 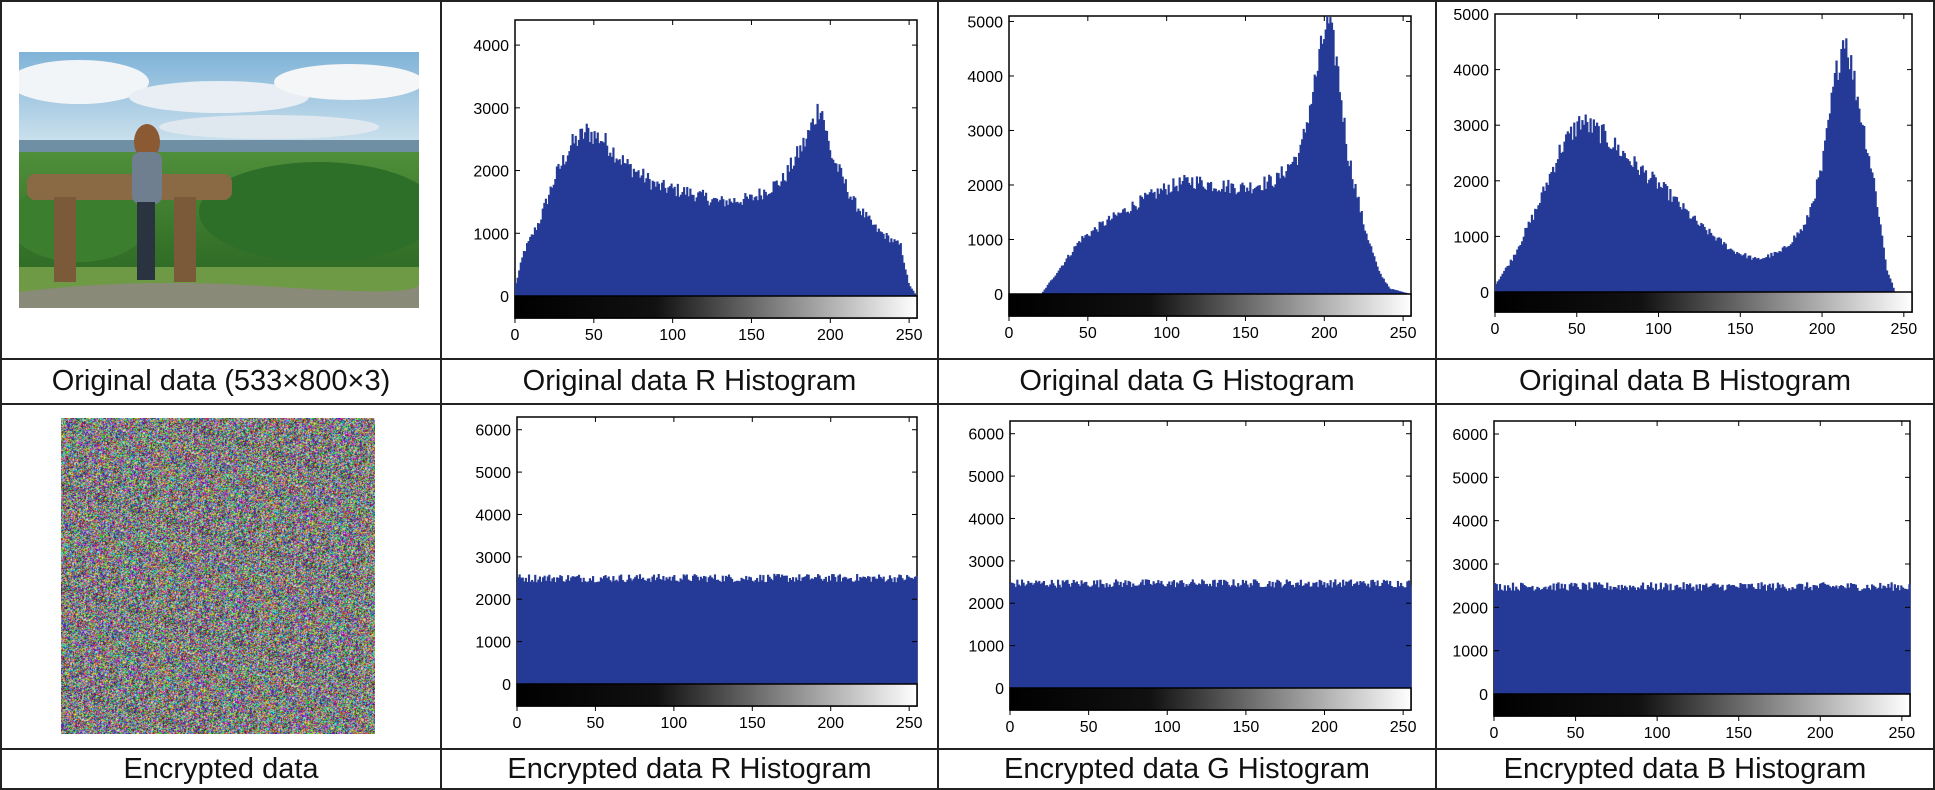 What do you see at coordinates (146, 241) in the screenshot?
I see `photo-person-legs` at bounding box center [146, 241].